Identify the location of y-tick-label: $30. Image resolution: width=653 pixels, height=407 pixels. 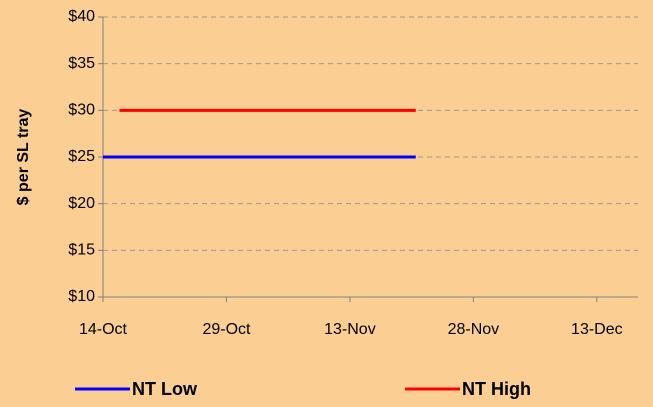
(81, 110).